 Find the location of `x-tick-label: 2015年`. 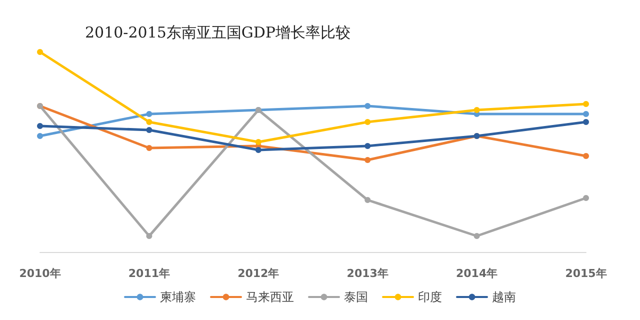

x-tick-label: 2015年 is located at coordinates (586, 273).